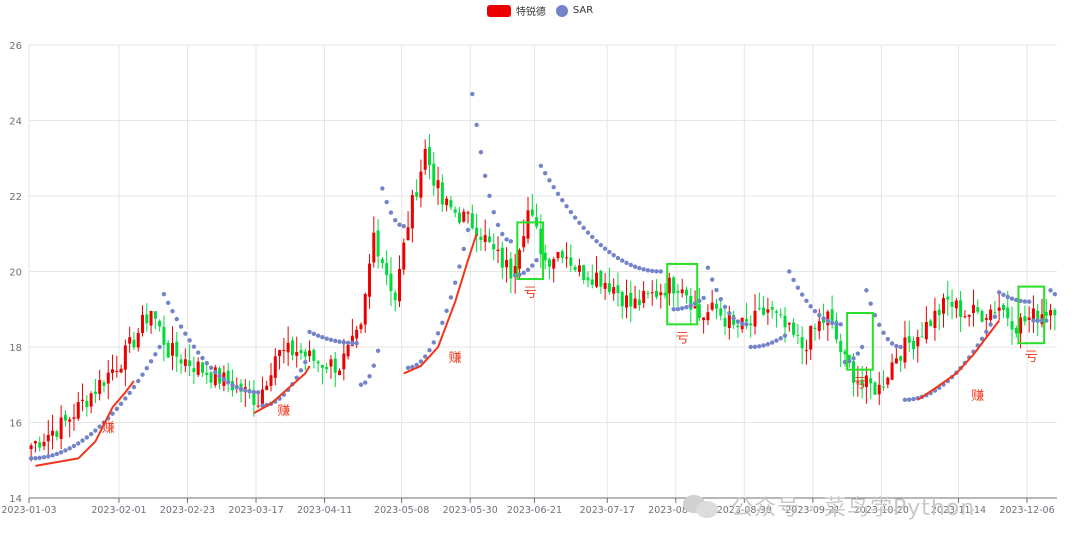 Image resolution: width=1080 pixels, height=549 pixels. Describe the element at coordinates (15, 122) in the screenshot. I see `y-tick-label: 24` at that location.